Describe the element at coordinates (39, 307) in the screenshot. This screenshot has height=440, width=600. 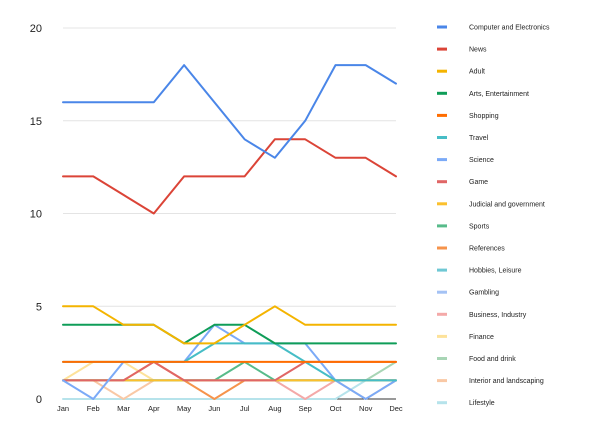
I see `y-tick-label: 5` at that location.